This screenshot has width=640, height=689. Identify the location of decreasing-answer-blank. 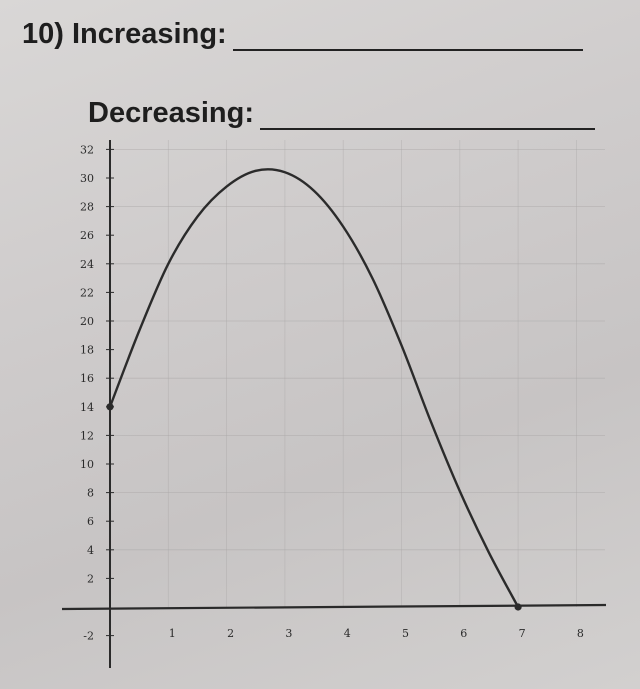
(428, 115).